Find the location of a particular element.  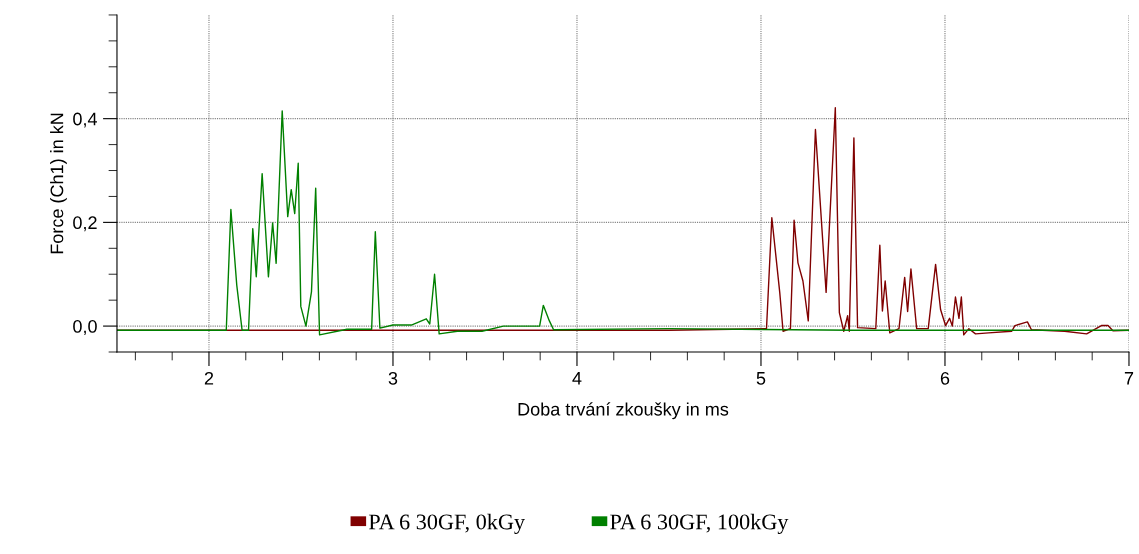

x-tick-label: 2 is located at coordinates (209, 378).